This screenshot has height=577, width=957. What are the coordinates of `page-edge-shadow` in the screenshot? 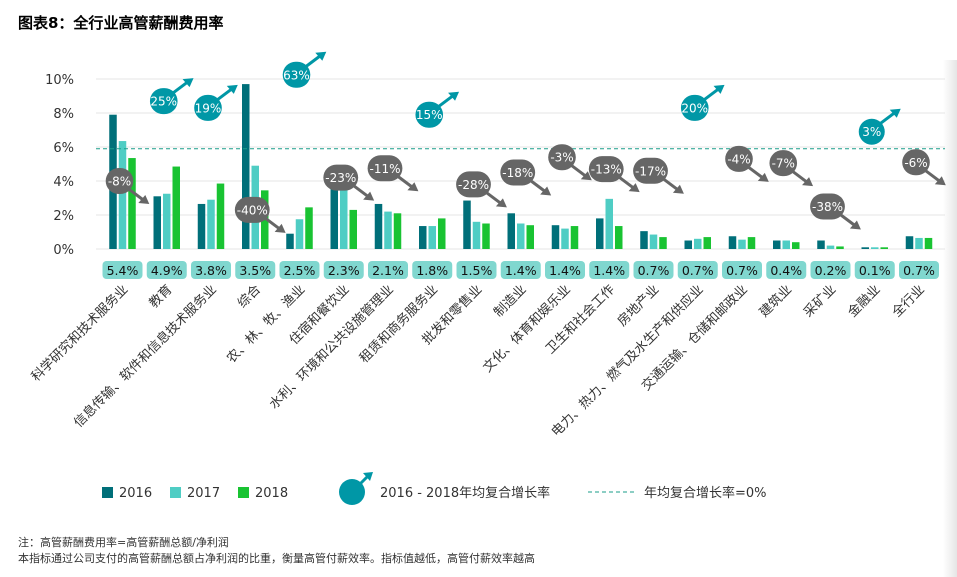 It's located at (950, 318).